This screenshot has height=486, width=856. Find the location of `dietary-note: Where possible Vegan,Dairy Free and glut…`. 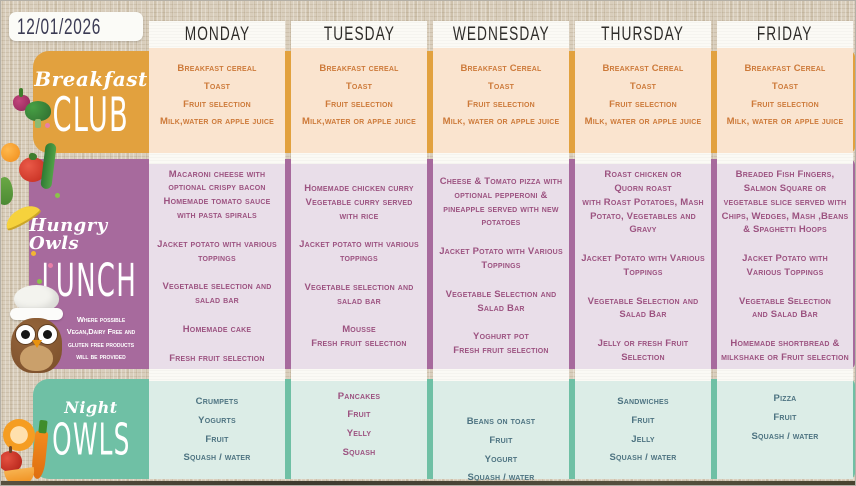

dietary-note: Where possible Vegan,Dairy Free and glut… is located at coordinates (101, 338).